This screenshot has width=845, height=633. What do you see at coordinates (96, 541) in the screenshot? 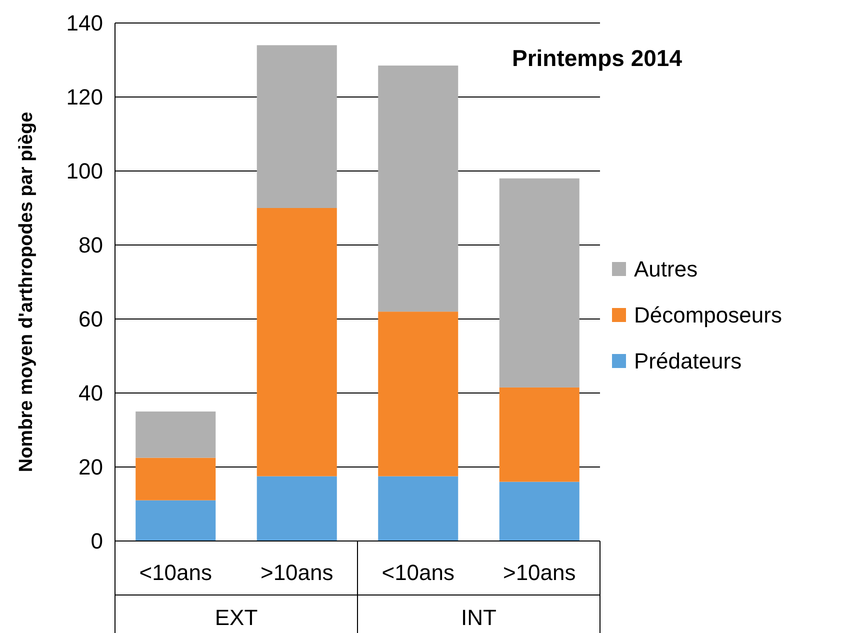
I see `y-tick-label: 0` at bounding box center [96, 541].